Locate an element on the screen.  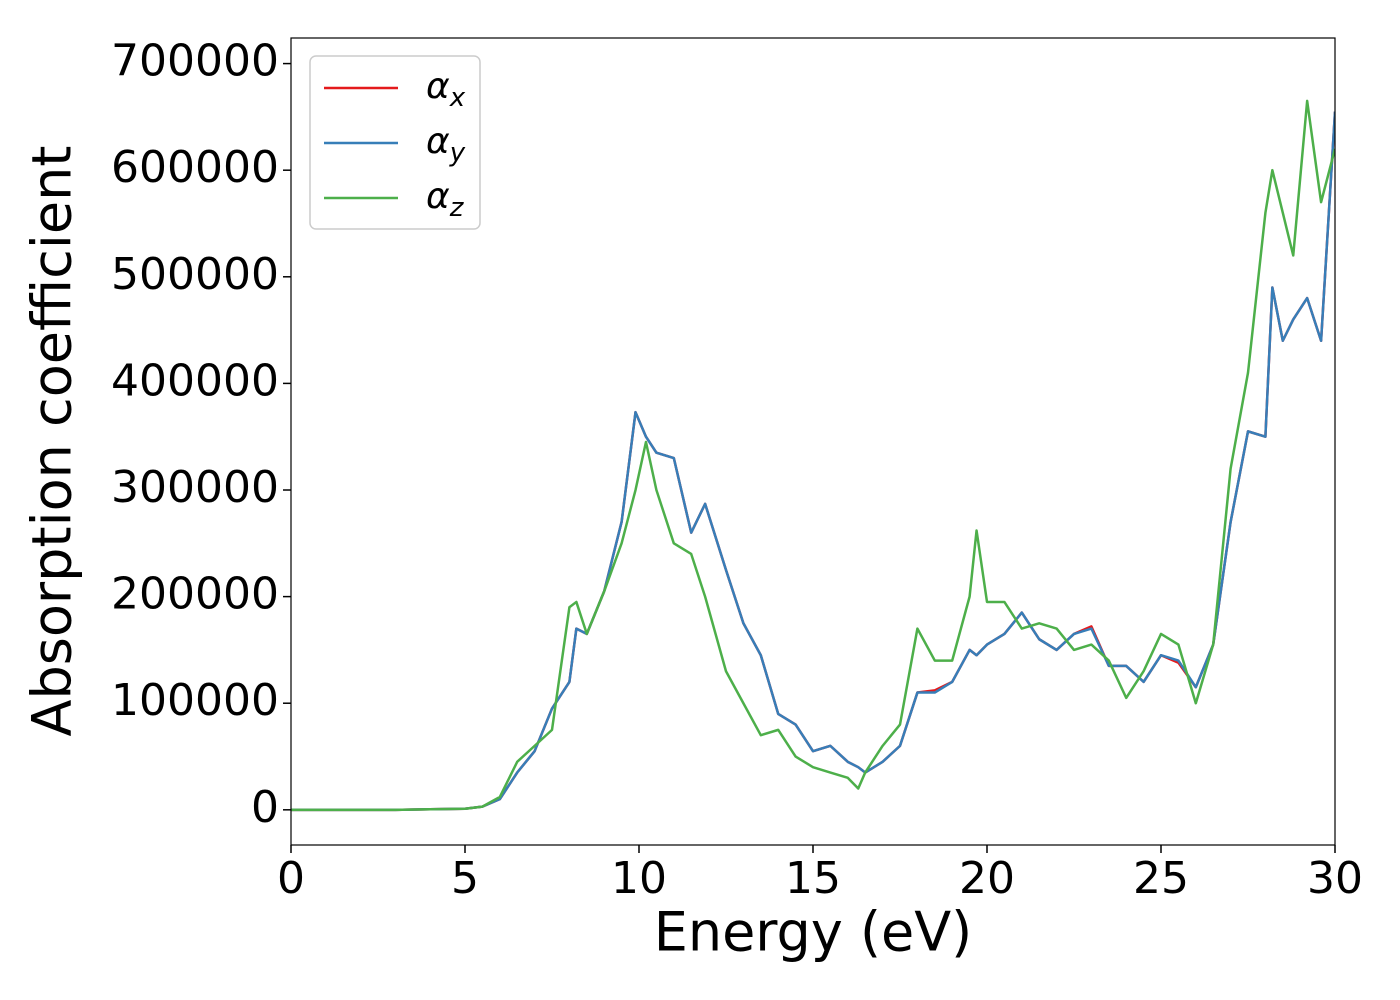
legend-label: αx is located at coordinates (446, 89).